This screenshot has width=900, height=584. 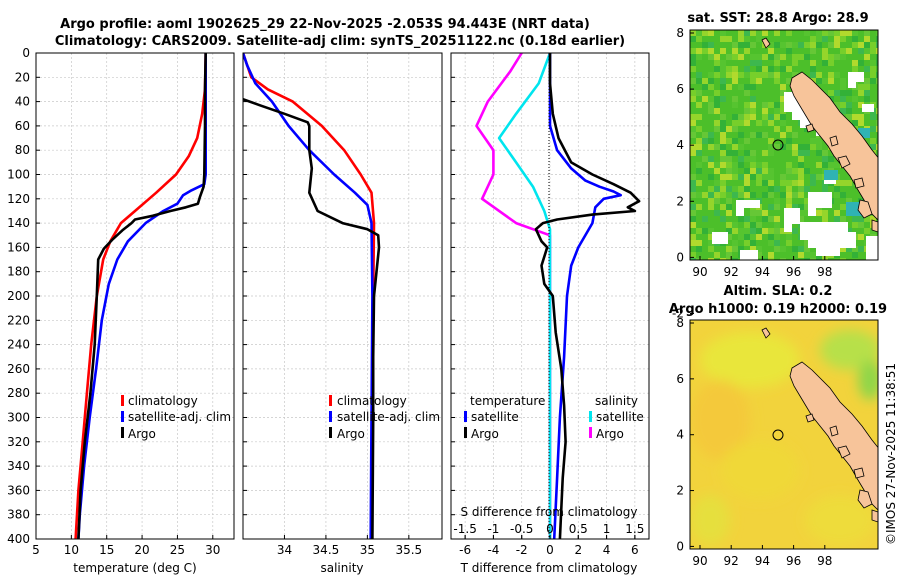 I want to click on sst-map, so click(x=784, y=145).